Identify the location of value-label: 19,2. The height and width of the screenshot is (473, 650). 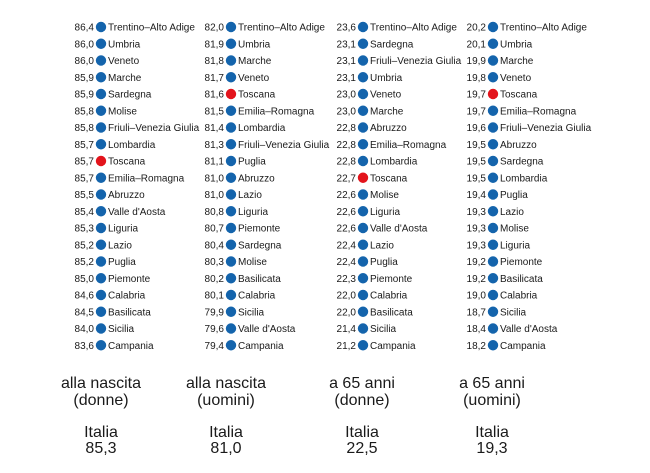
(477, 262).